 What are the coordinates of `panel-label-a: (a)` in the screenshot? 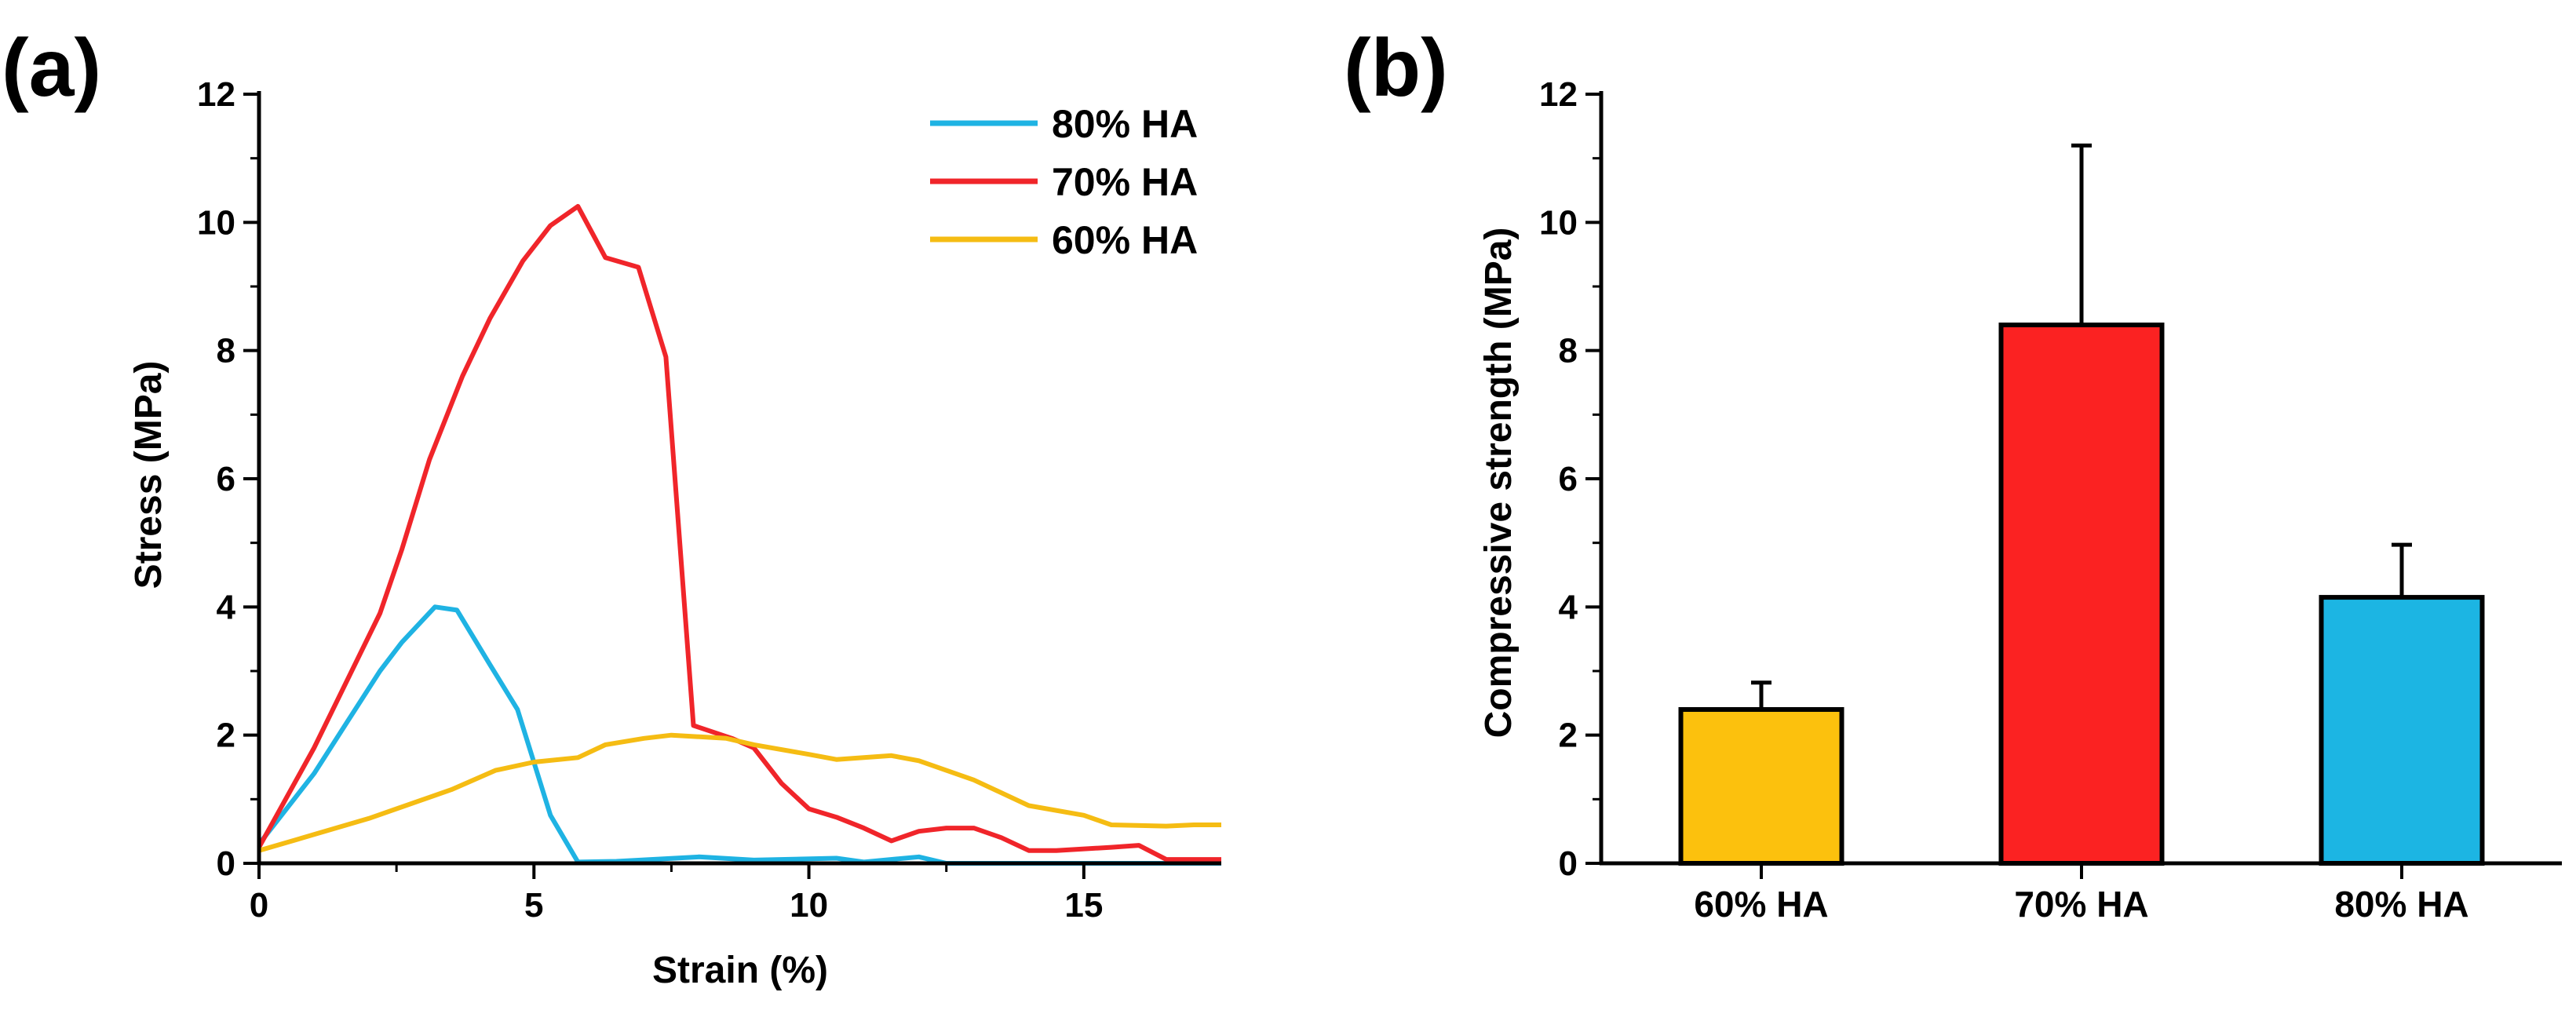 It's located at (51, 68).